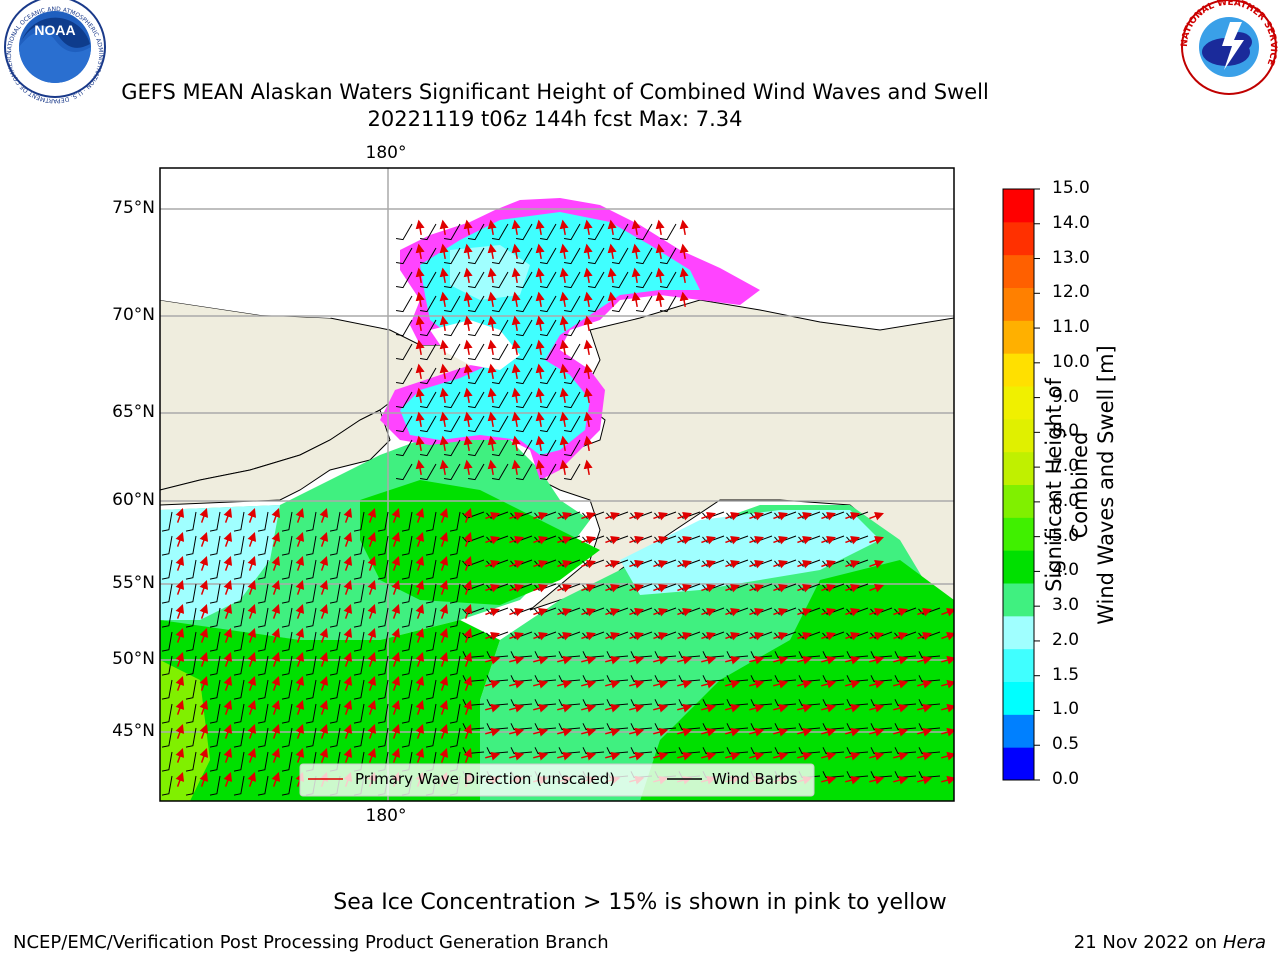  Describe the element at coordinates (1071, 222) in the screenshot. I see `colorbar-tick-label: 14.0` at that location.